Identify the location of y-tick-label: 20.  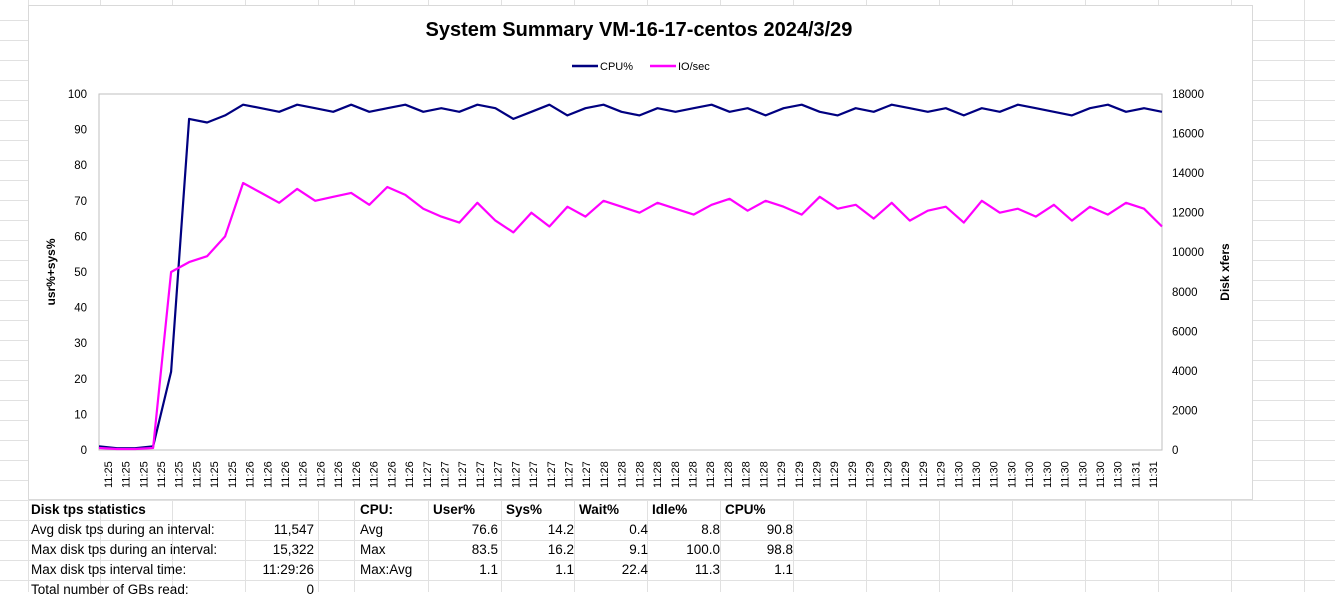
(80, 380).